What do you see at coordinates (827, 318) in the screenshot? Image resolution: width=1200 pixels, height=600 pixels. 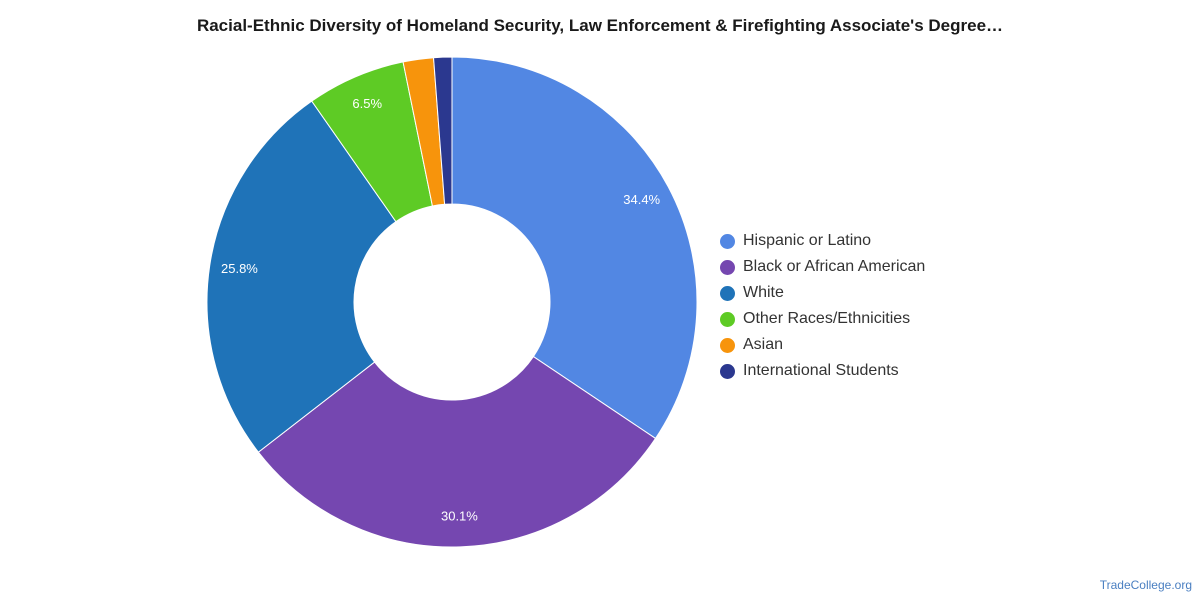 I see `legend-label: Other Races/Ethnicities` at bounding box center [827, 318].